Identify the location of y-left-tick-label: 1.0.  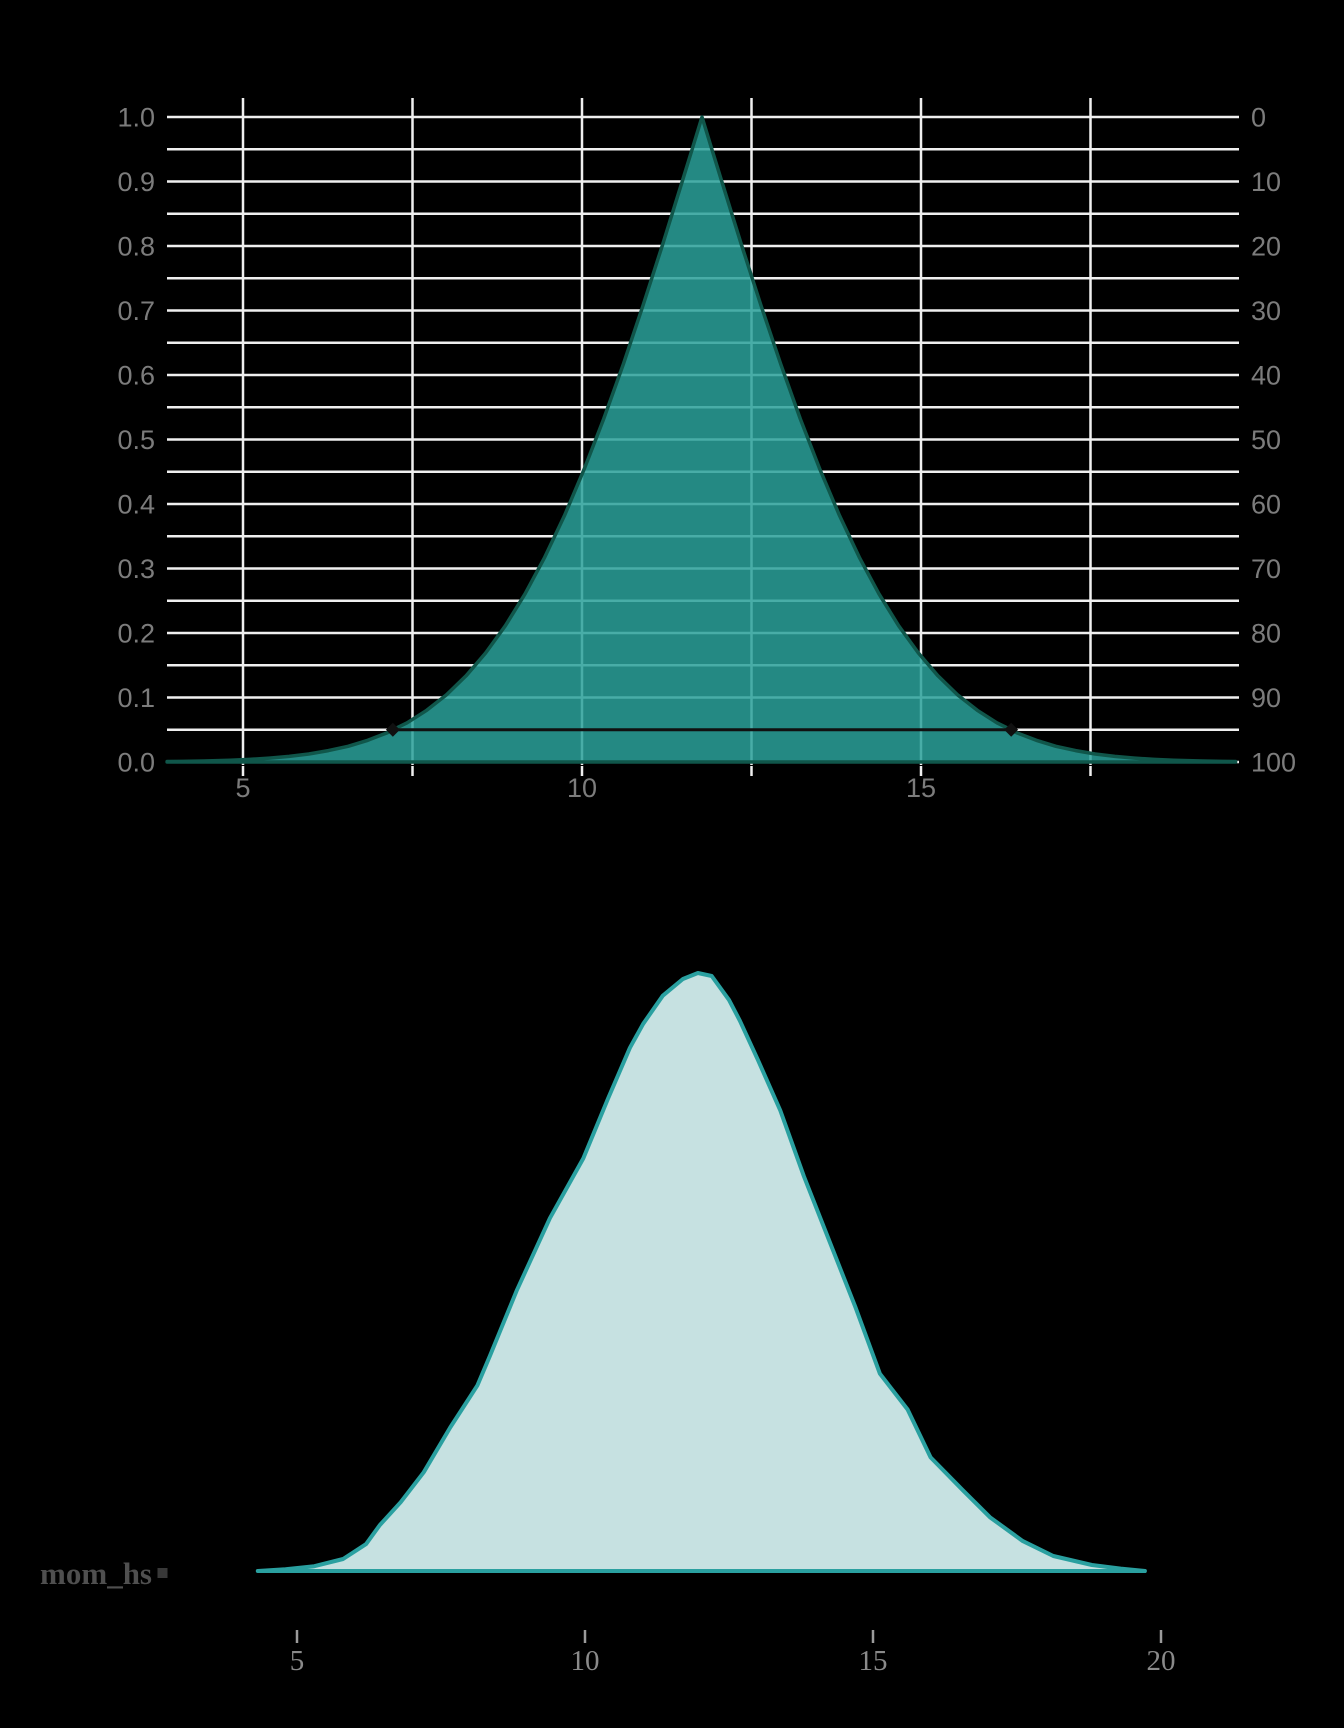
(136, 117).